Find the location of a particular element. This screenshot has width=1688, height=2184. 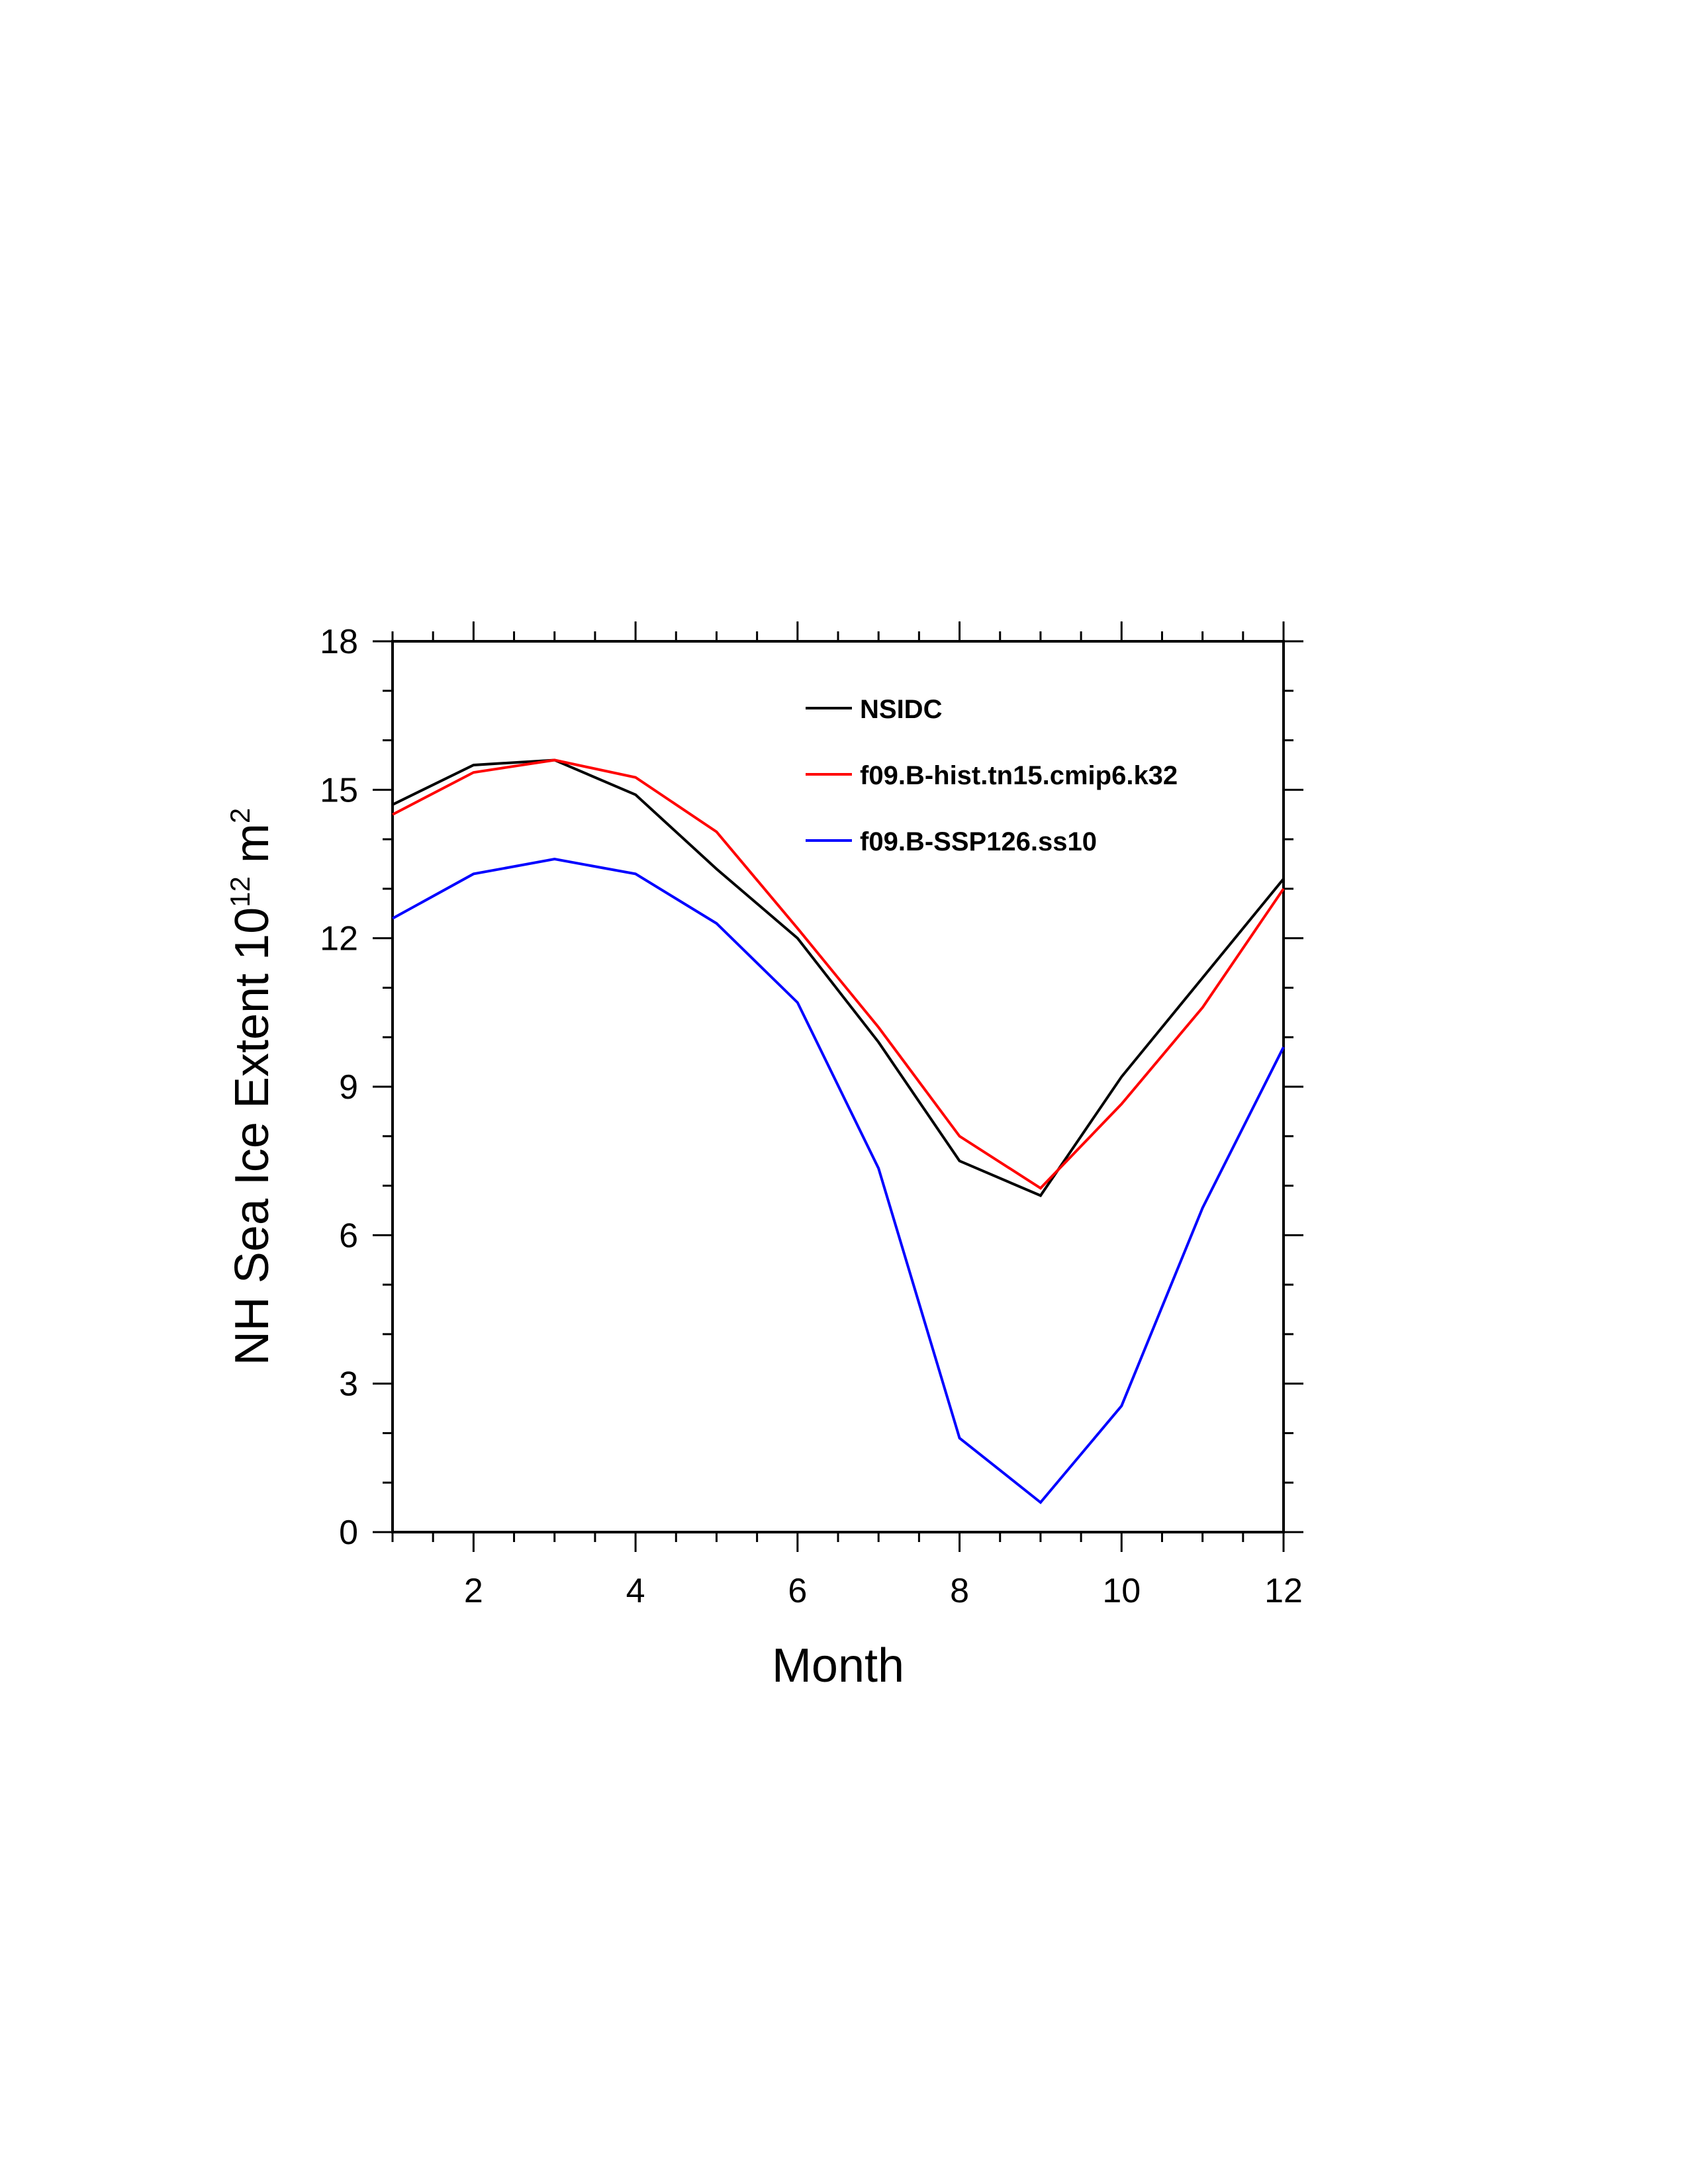

x-tick-label: 2 is located at coordinates (473, 1591).